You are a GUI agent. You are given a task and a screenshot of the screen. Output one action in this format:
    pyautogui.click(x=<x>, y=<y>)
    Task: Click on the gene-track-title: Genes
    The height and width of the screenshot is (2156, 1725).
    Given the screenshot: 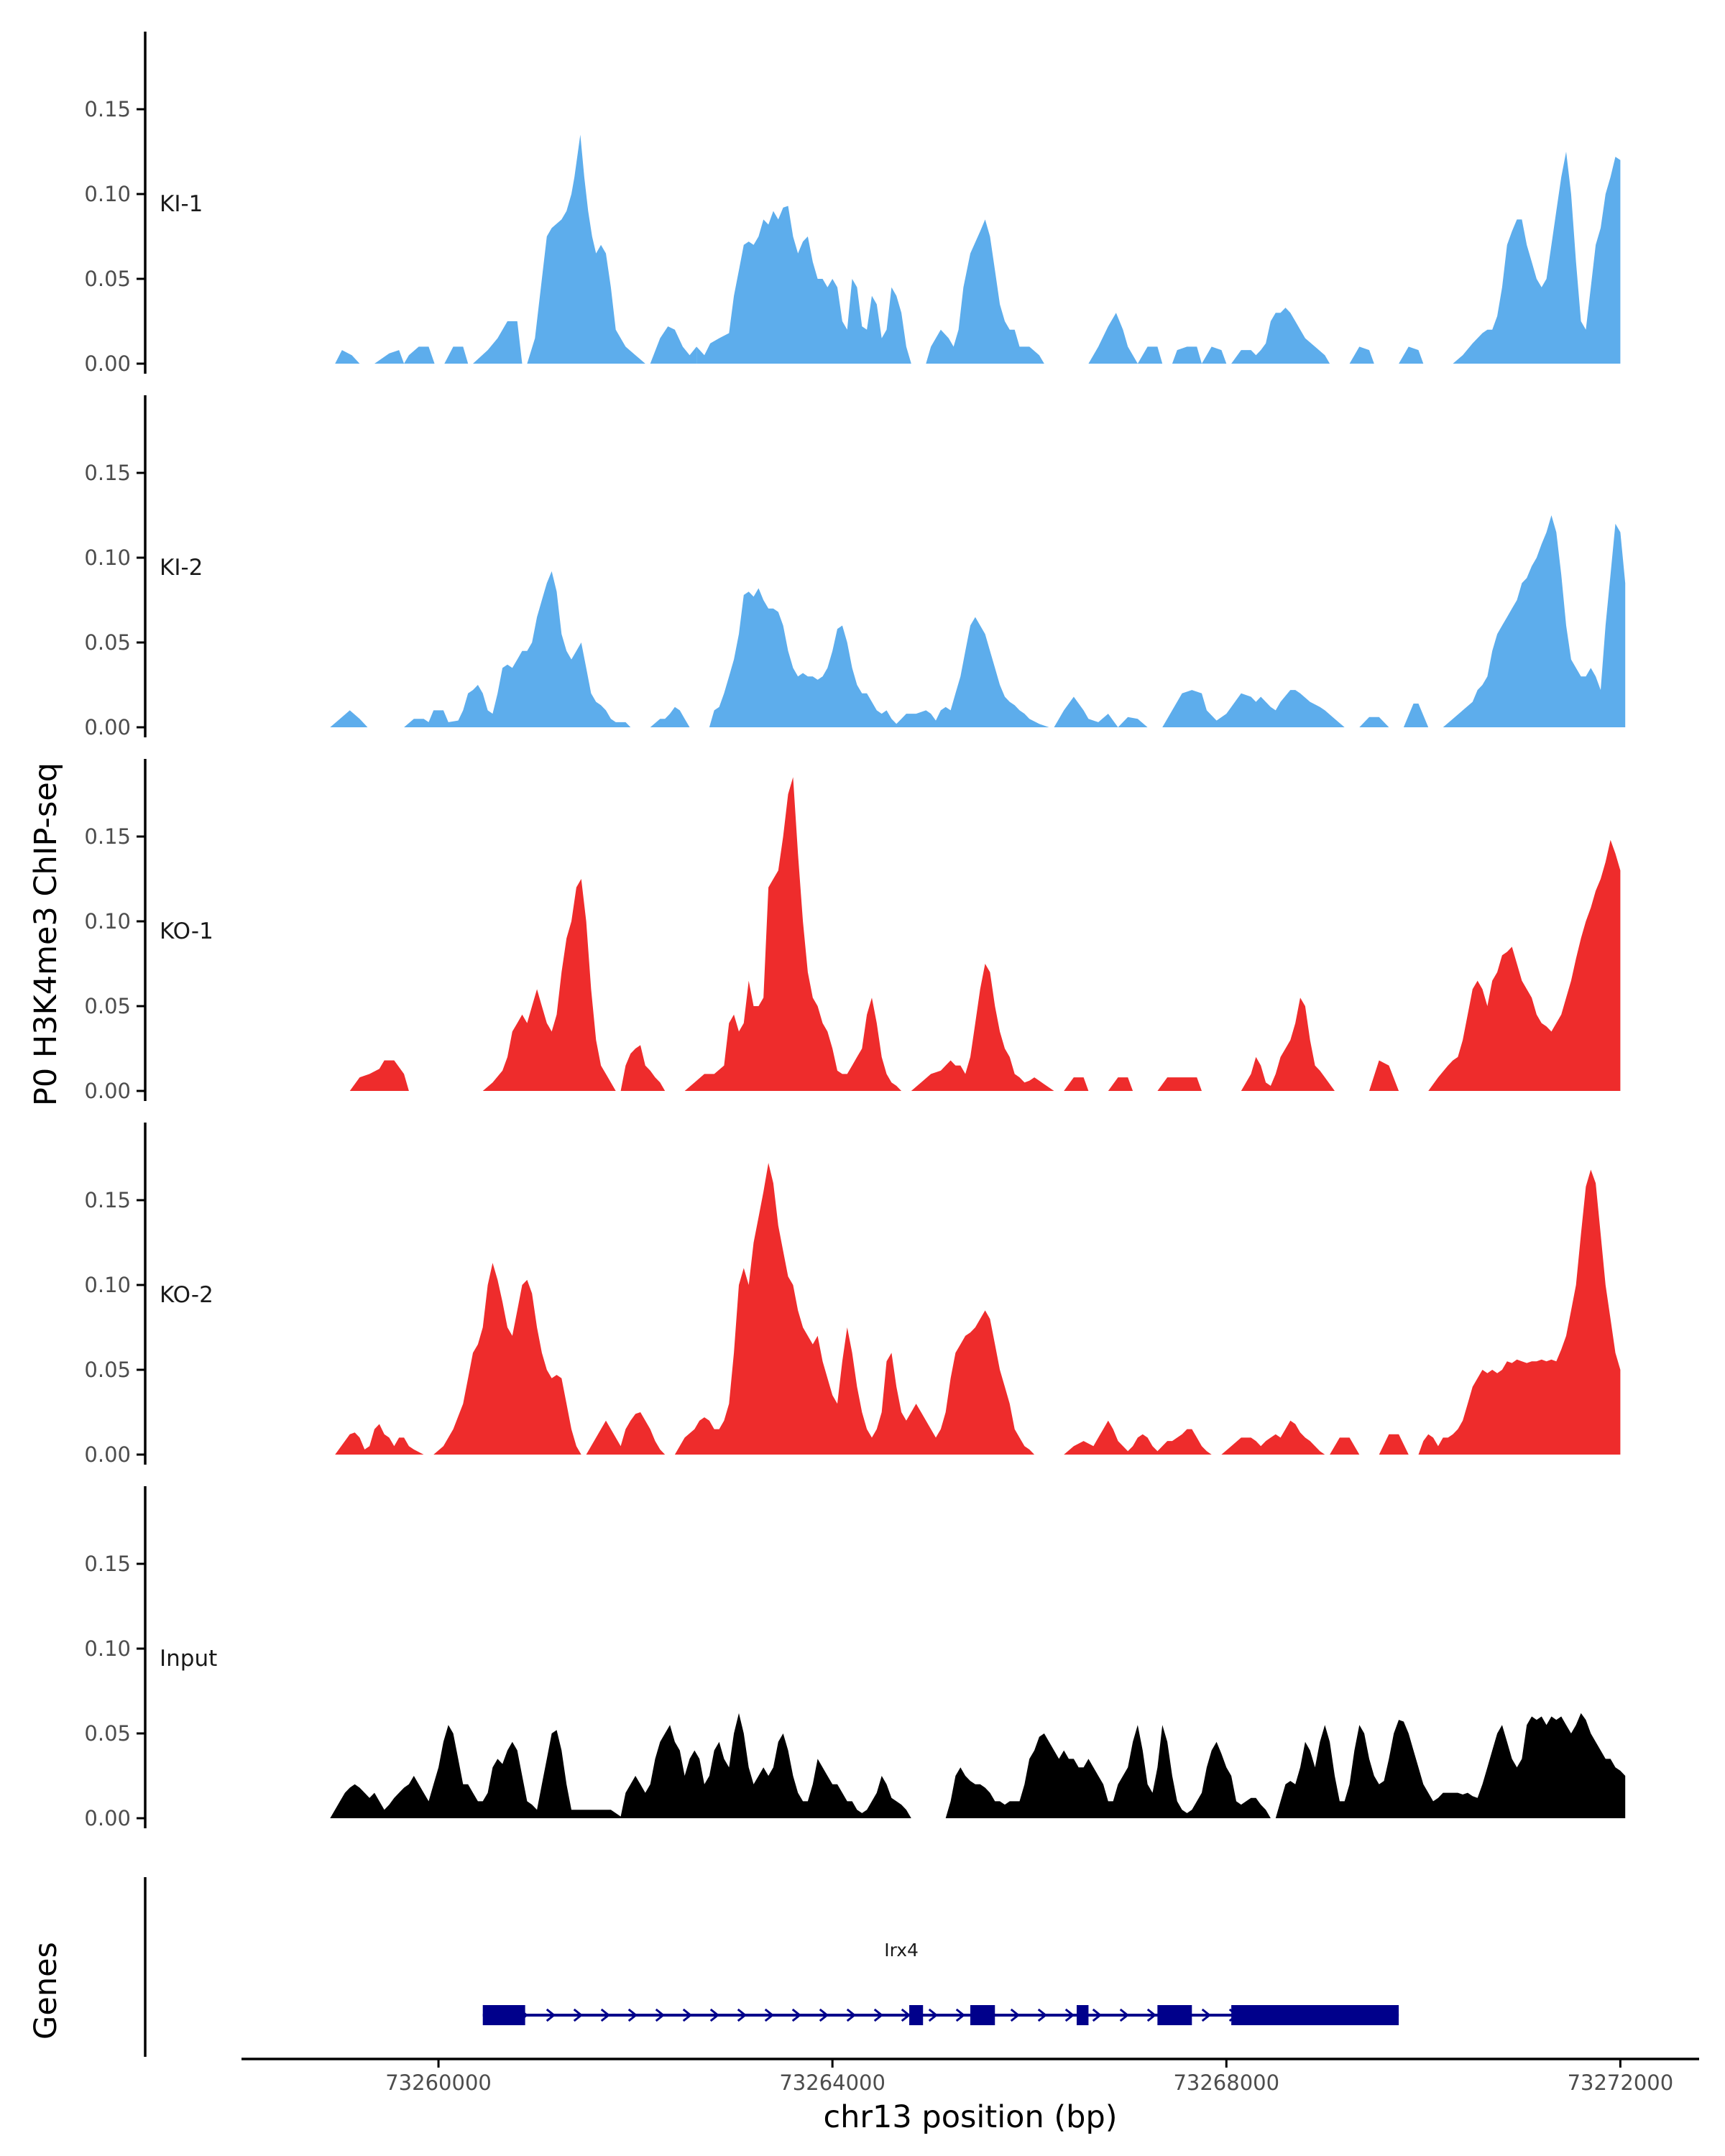 What is the action you would take?
    pyautogui.click(x=46, y=1991)
    